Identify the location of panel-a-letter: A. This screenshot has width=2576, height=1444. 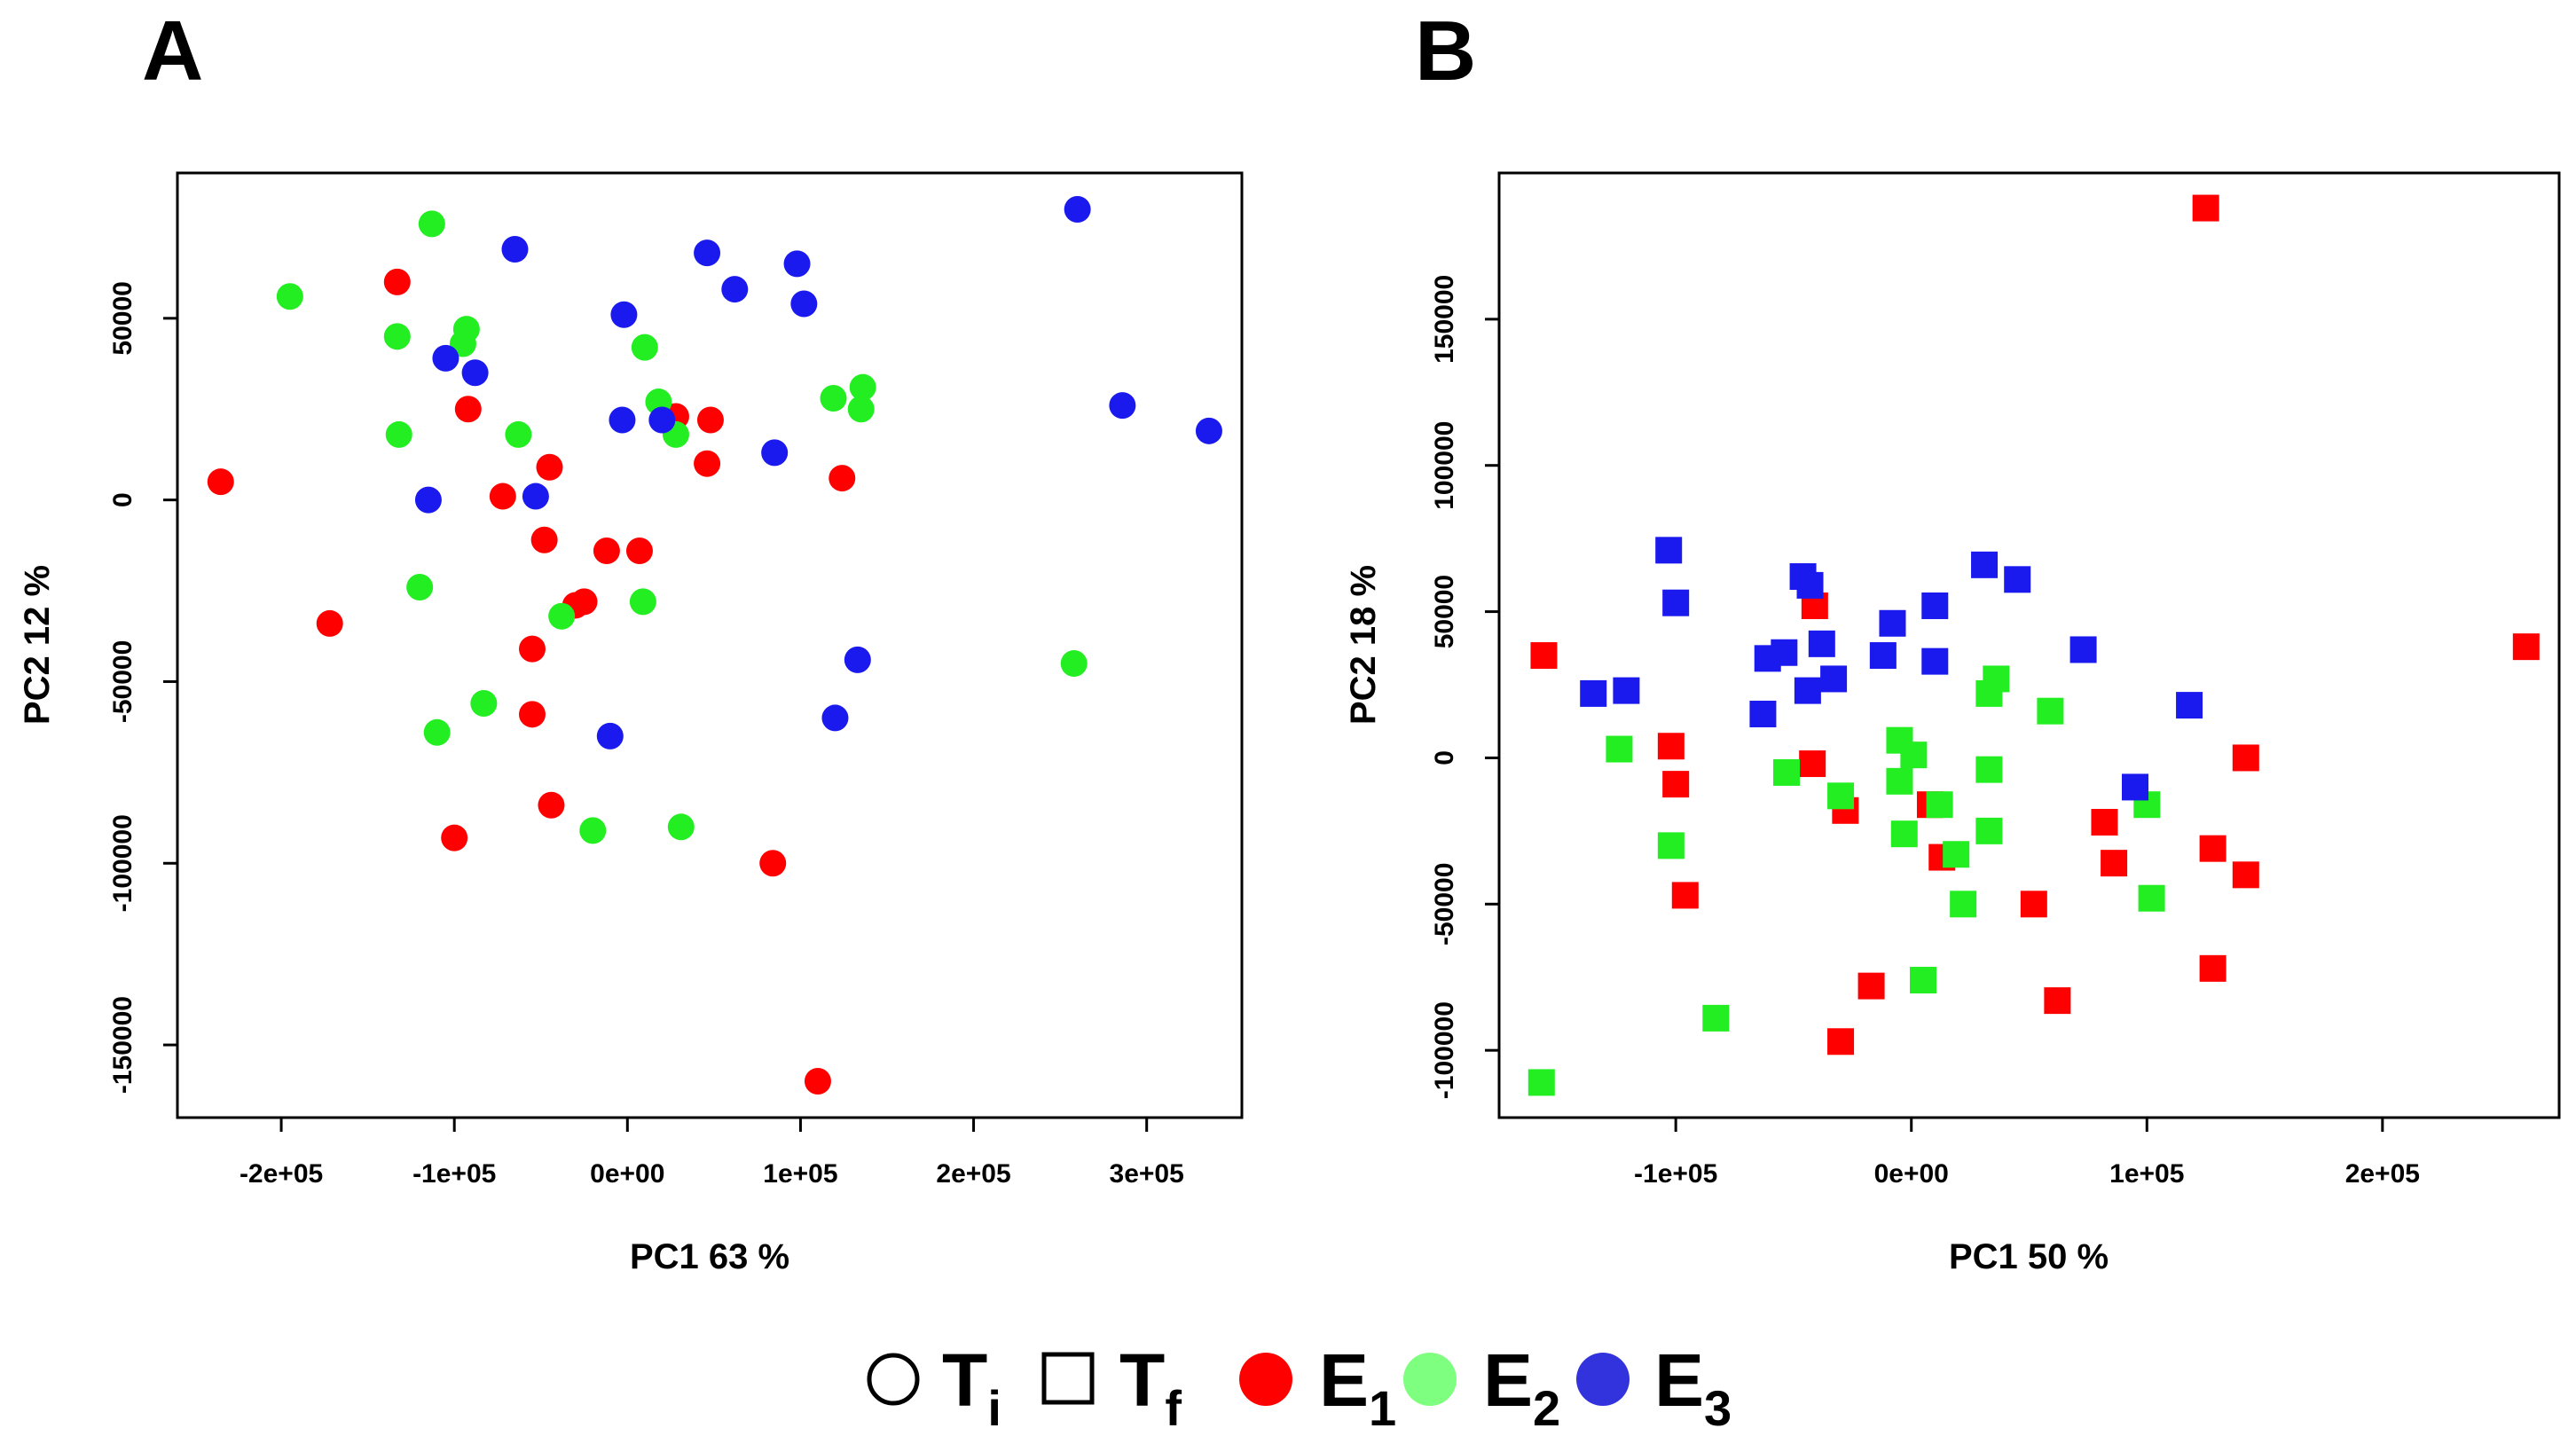
(172, 51).